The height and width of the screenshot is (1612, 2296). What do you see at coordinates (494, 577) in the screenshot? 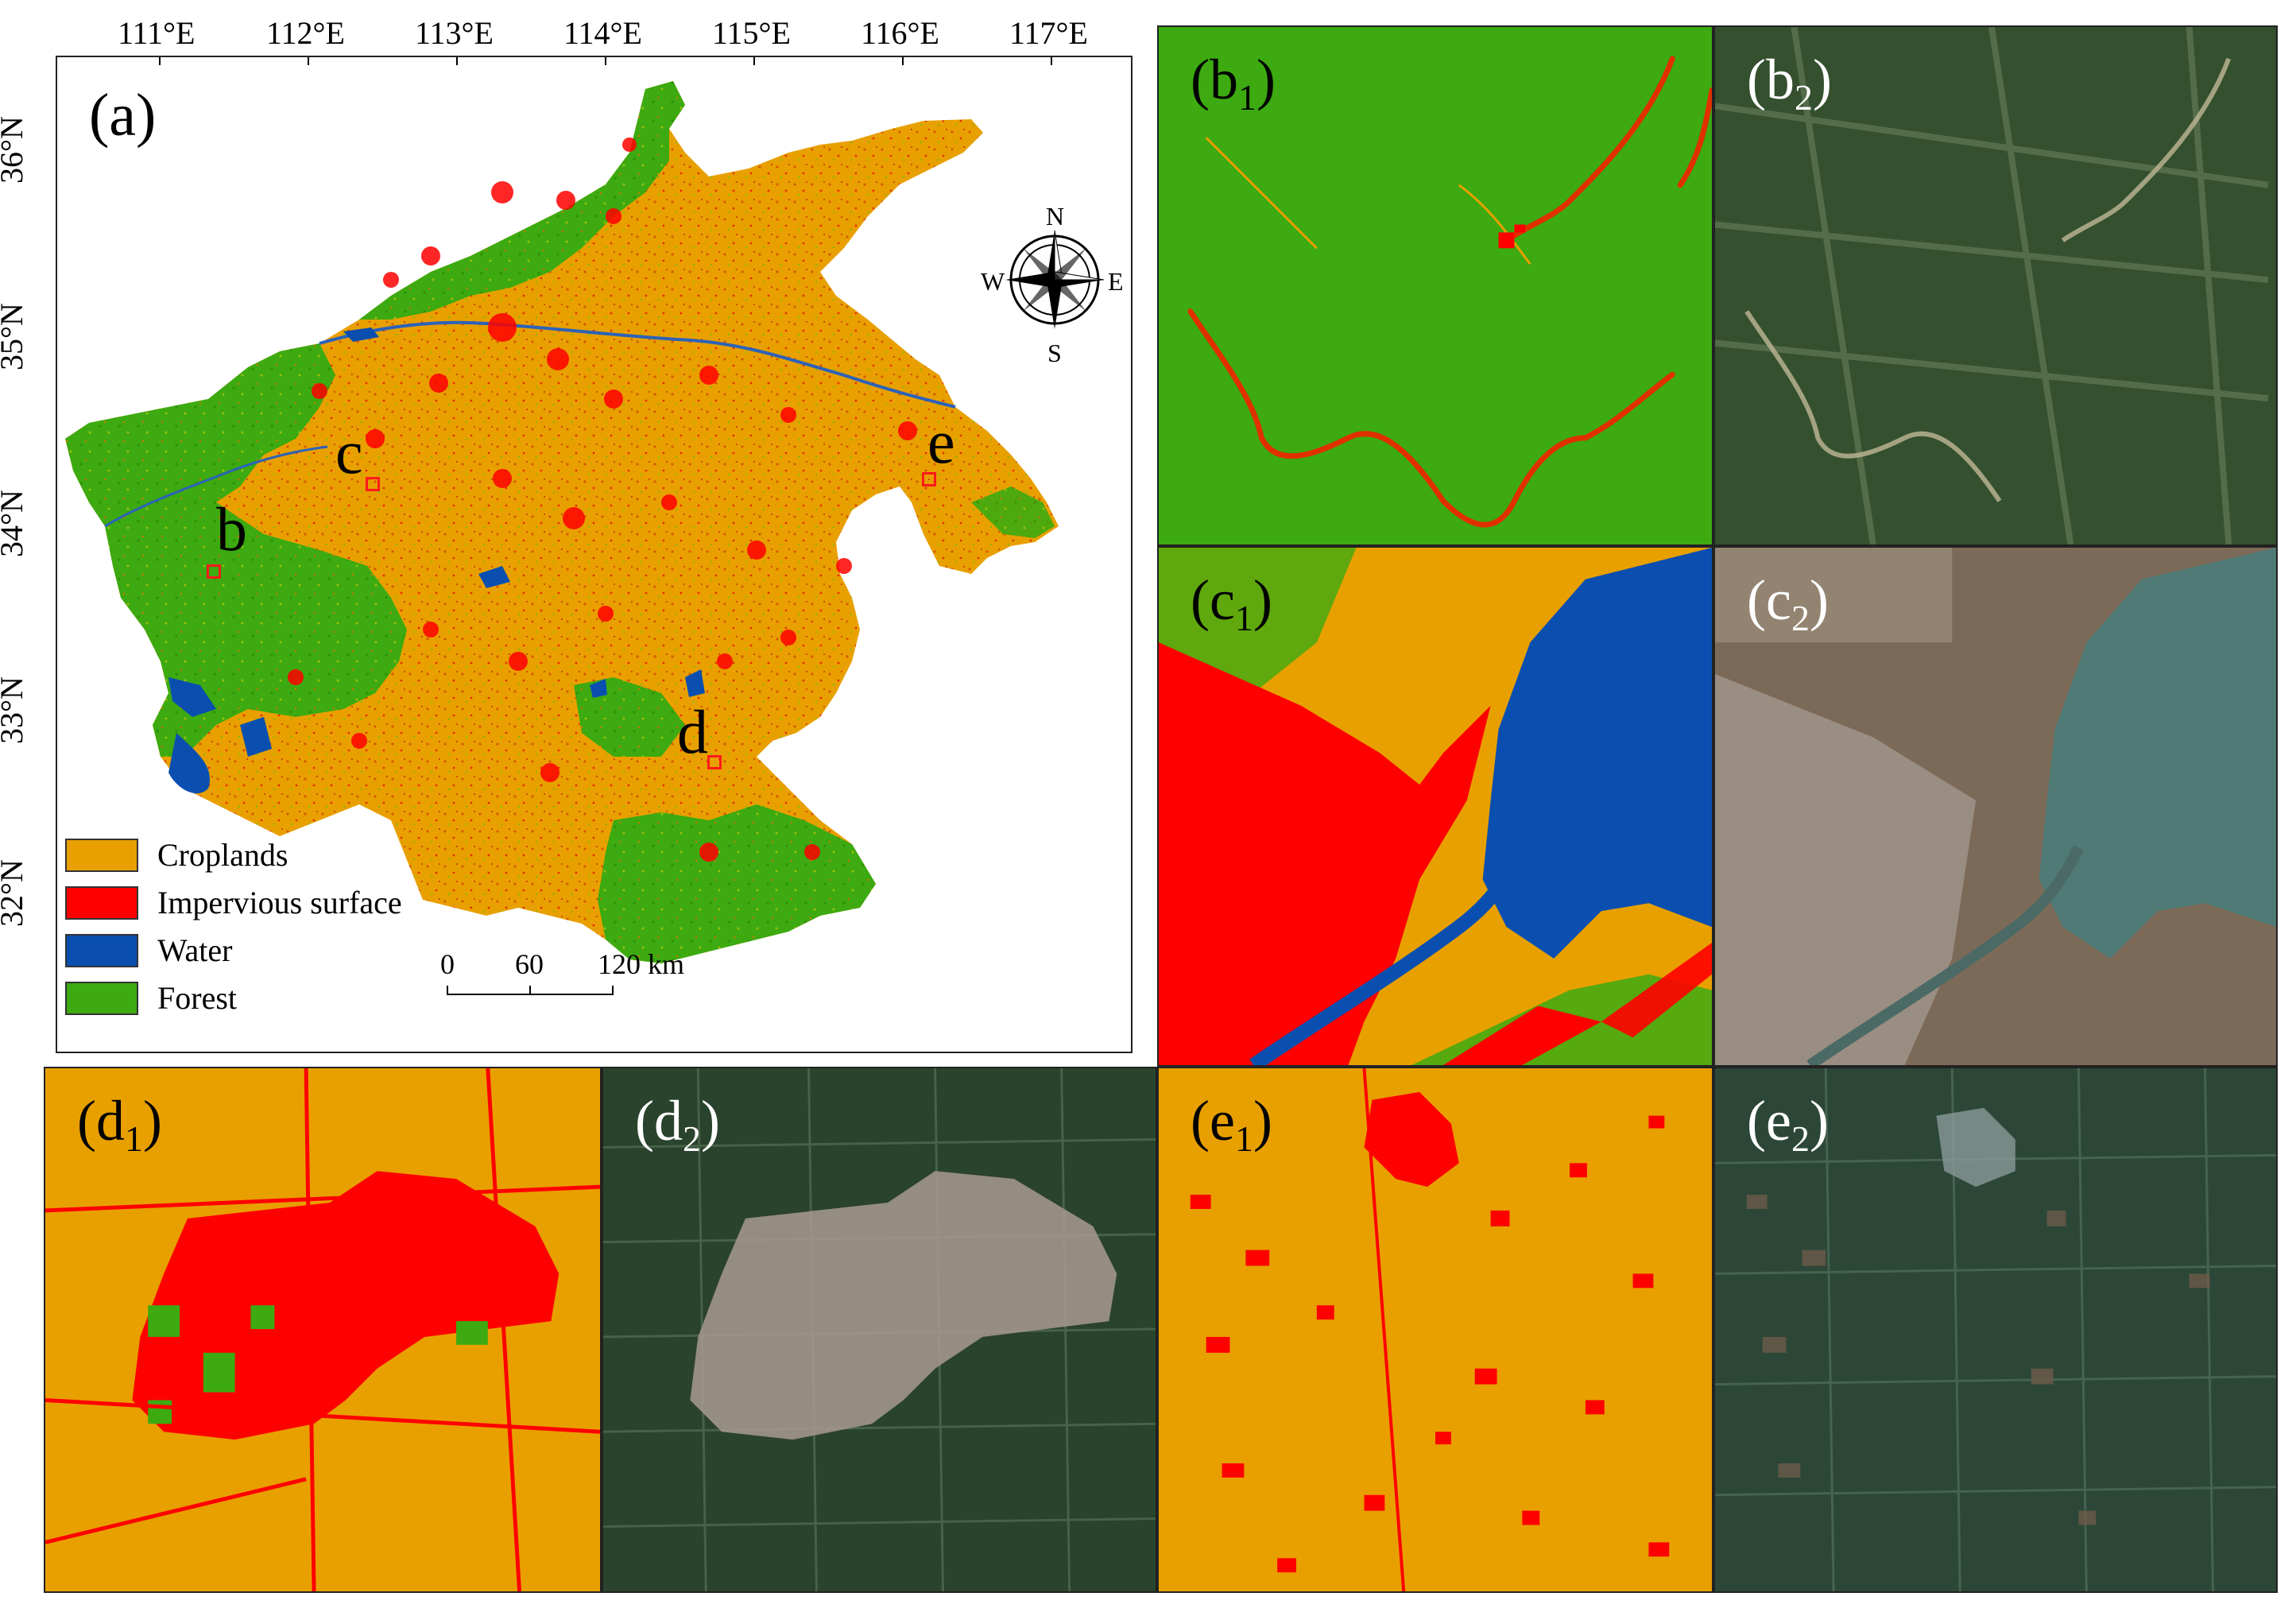
I see `reservoir-central` at bounding box center [494, 577].